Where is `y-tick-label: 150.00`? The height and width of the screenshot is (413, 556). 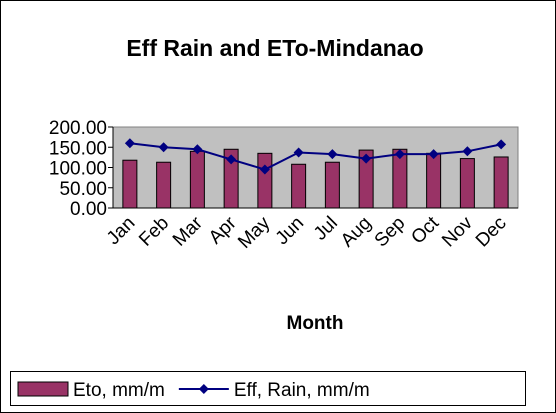
y-tick-label: 150.00 is located at coordinates (78, 148).